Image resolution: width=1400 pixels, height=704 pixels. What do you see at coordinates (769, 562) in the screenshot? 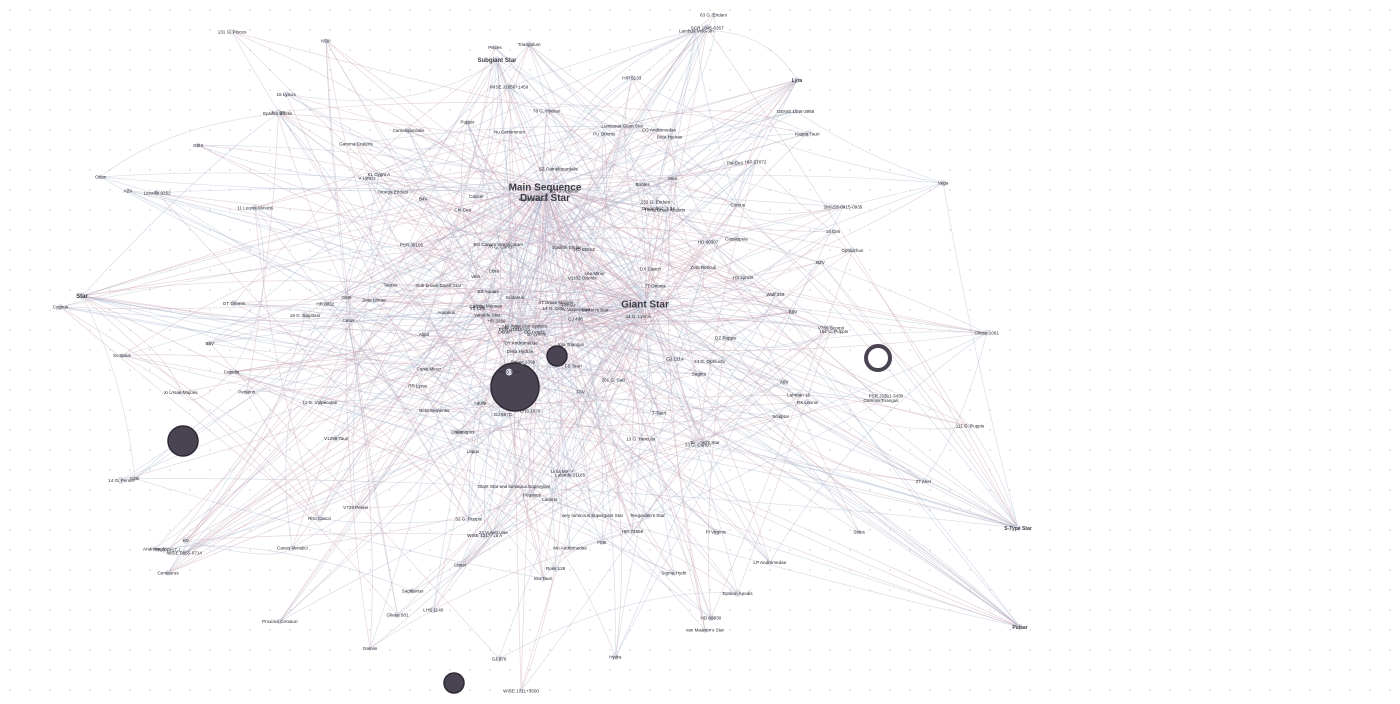
I see `graph-node: LP Andromedae` at bounding box center [769, 562].